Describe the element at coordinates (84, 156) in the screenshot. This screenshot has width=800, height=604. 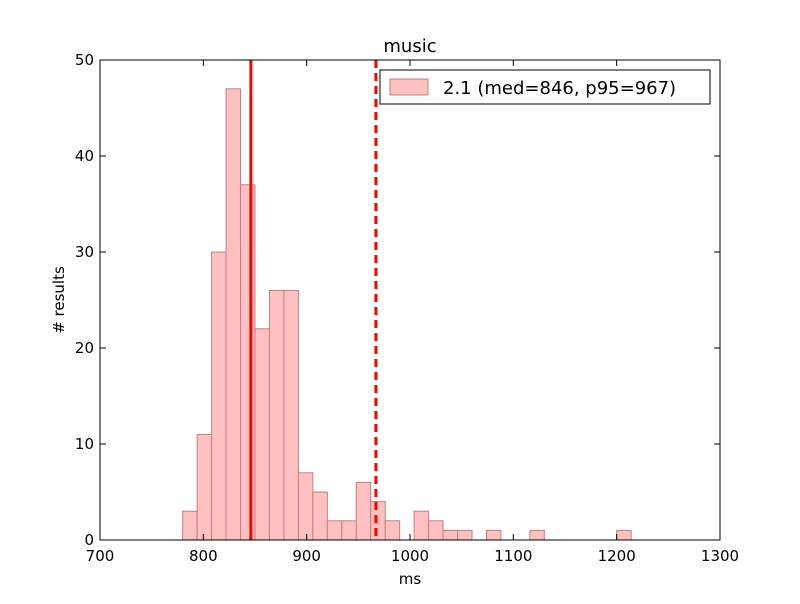
I see `y-tick-label: 40` at that location.